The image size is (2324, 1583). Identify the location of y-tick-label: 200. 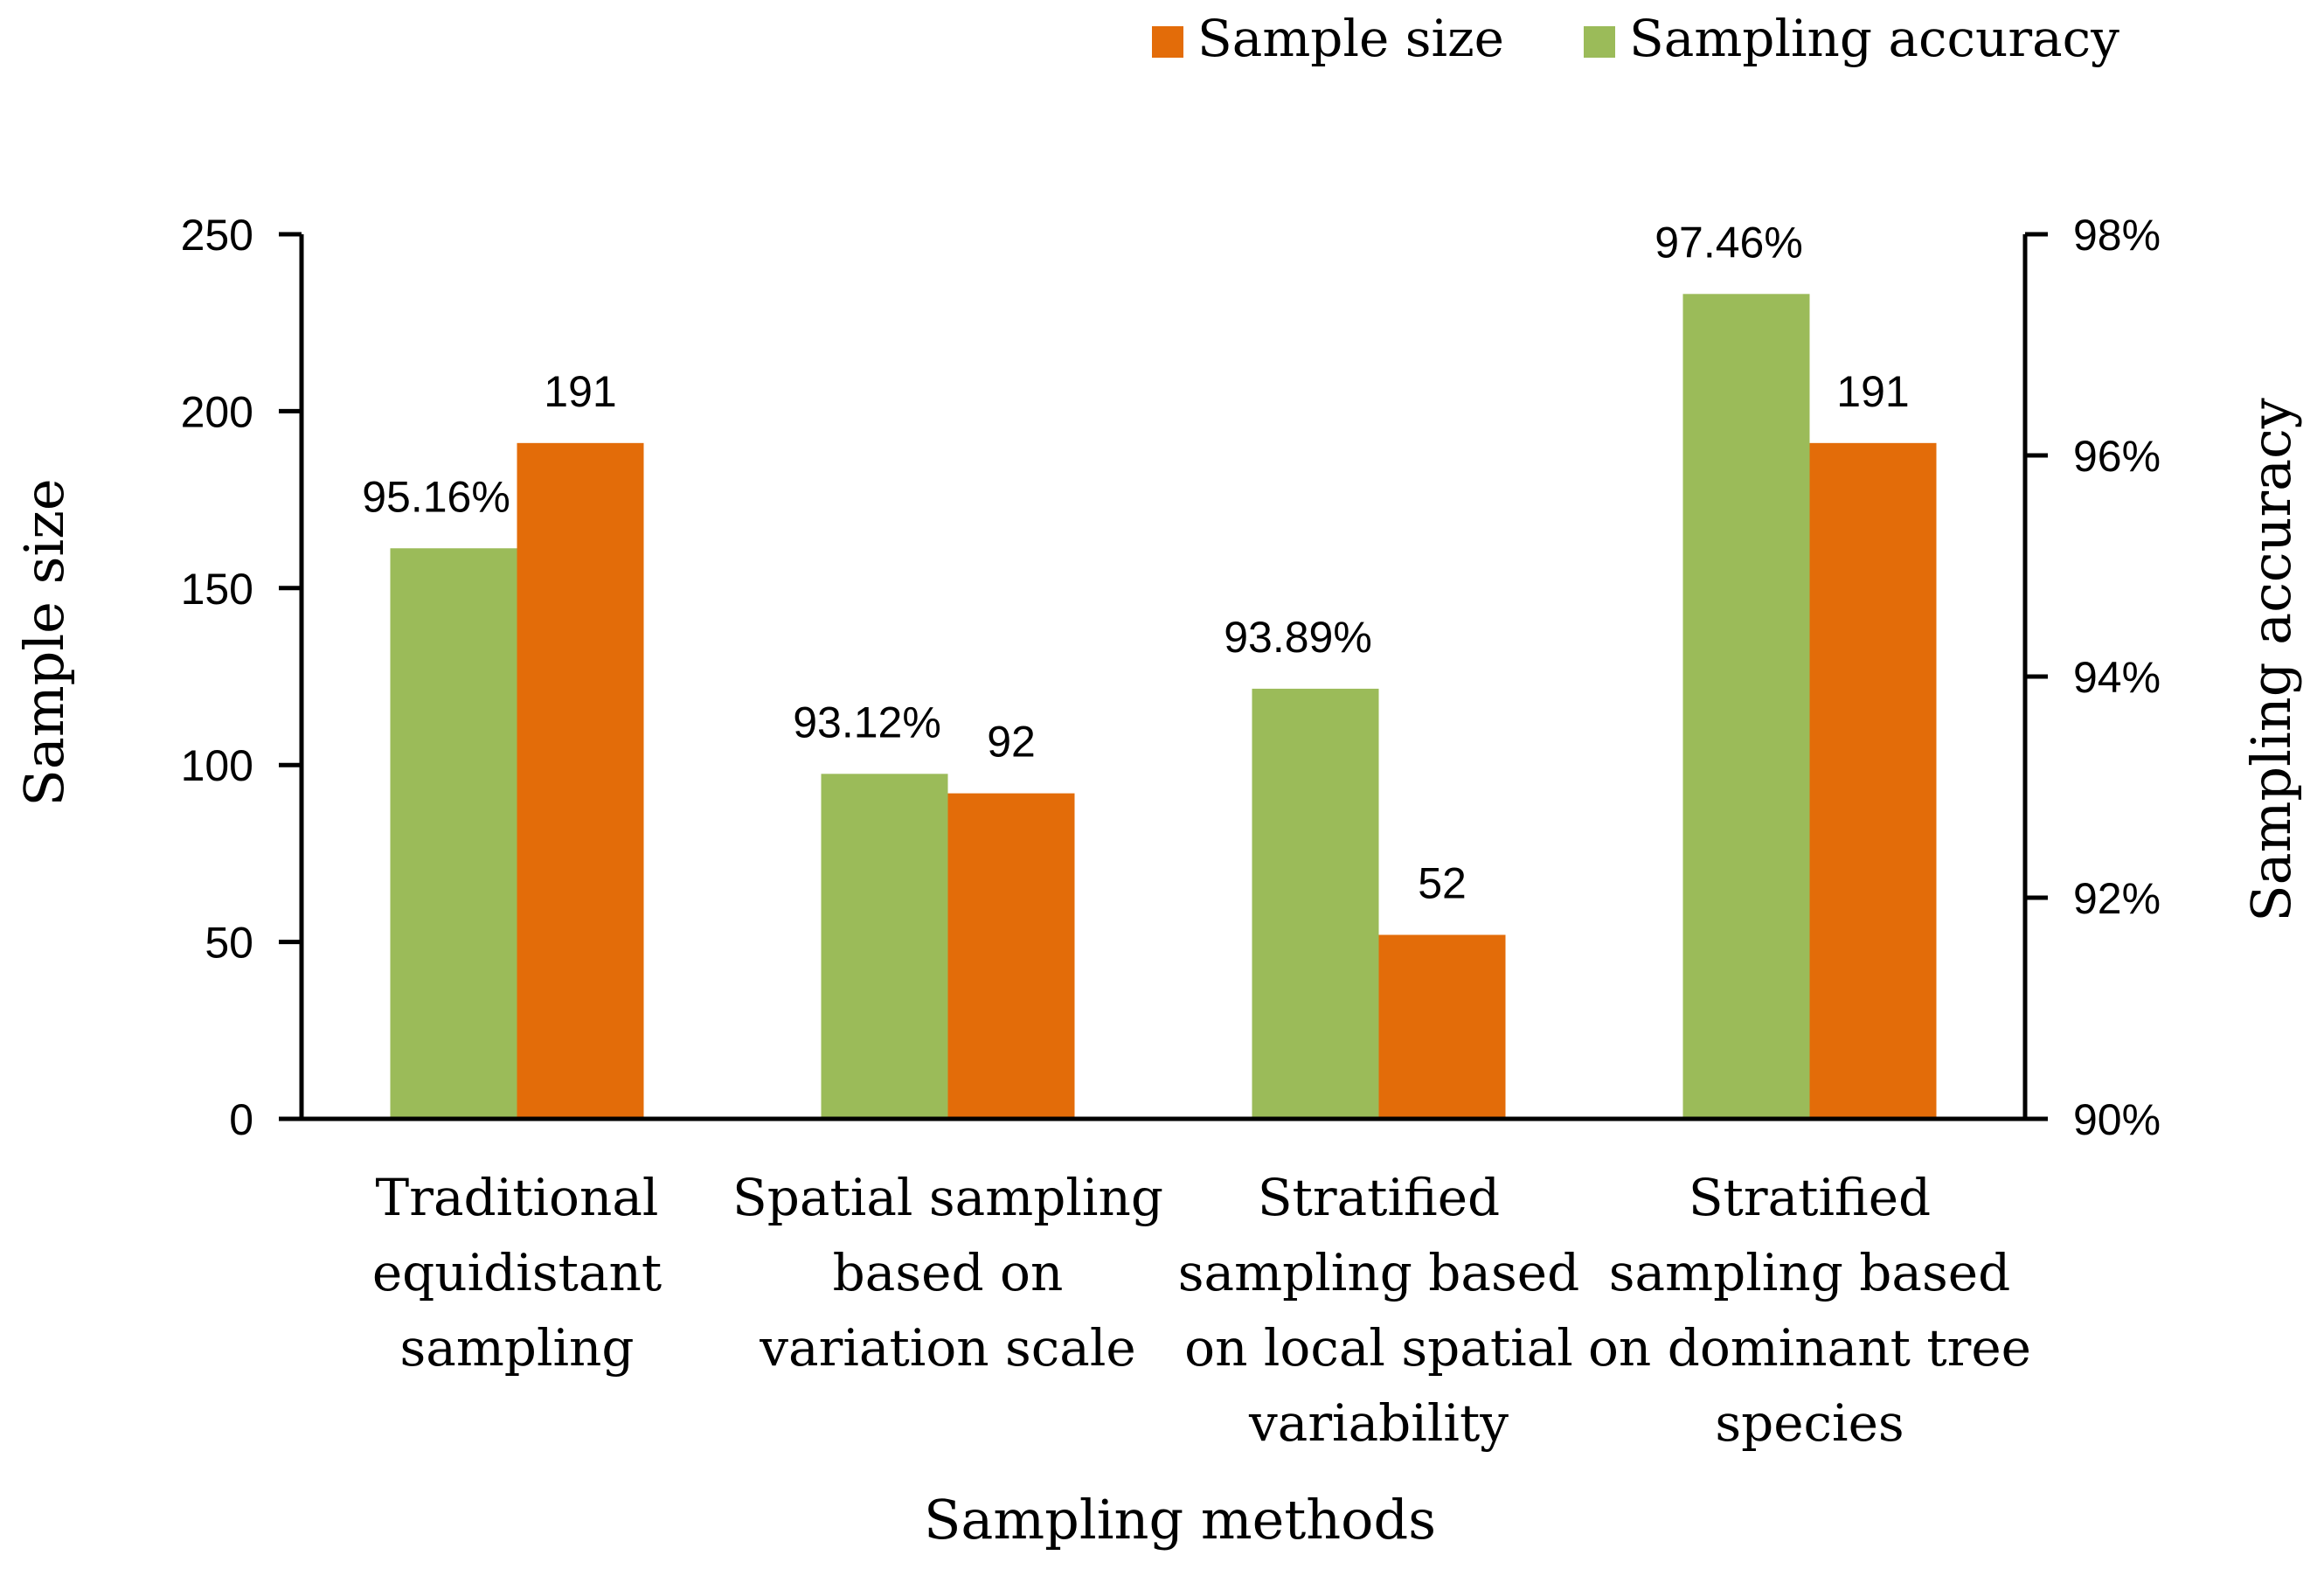
(217, 411).